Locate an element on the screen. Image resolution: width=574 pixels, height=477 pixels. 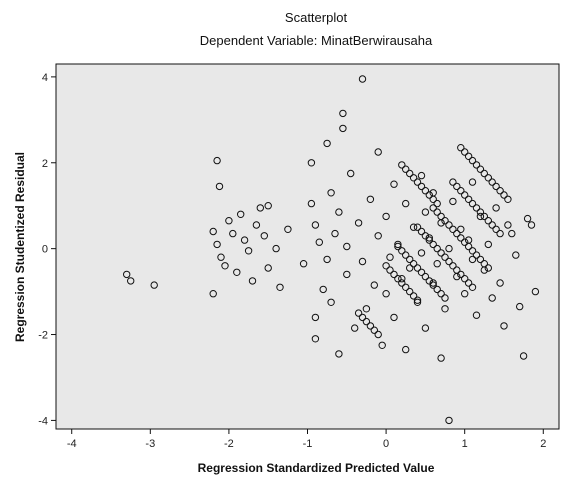
y-tick-label: -2 is located at coordinates (43, 336).